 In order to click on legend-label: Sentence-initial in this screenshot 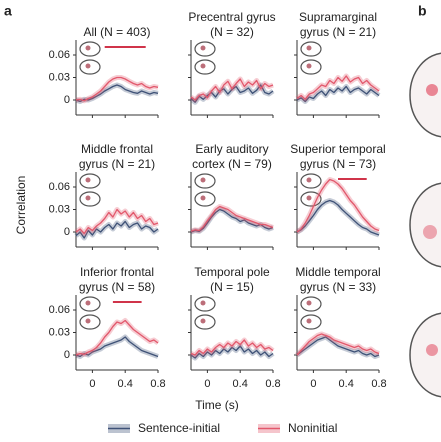, I will do `click(179, 428)`.